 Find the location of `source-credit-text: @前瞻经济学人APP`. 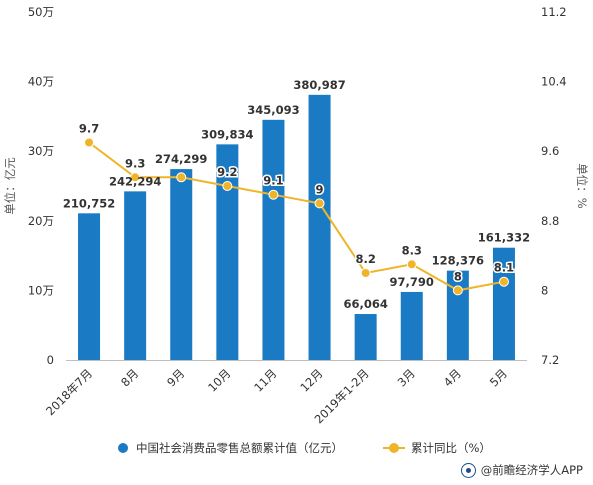

source-credit-text: @前瞻经济学人APP is located at coordinates (531, 470).